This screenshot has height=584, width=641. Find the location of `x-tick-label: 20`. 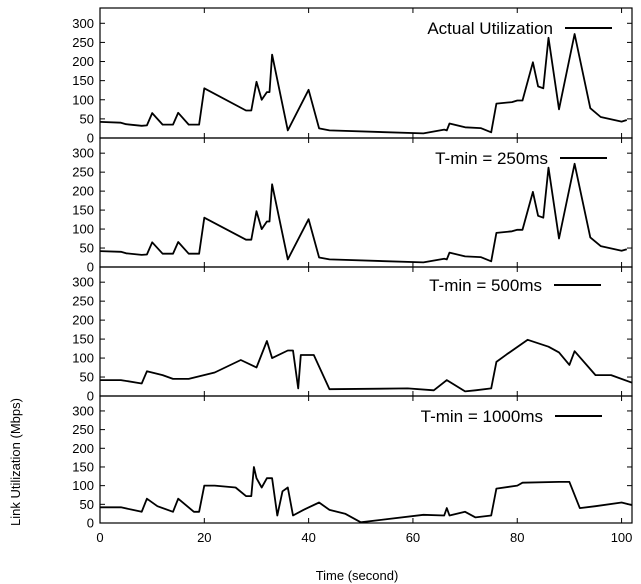

x-tick-label: 20 is located at coordinates (204, 537).